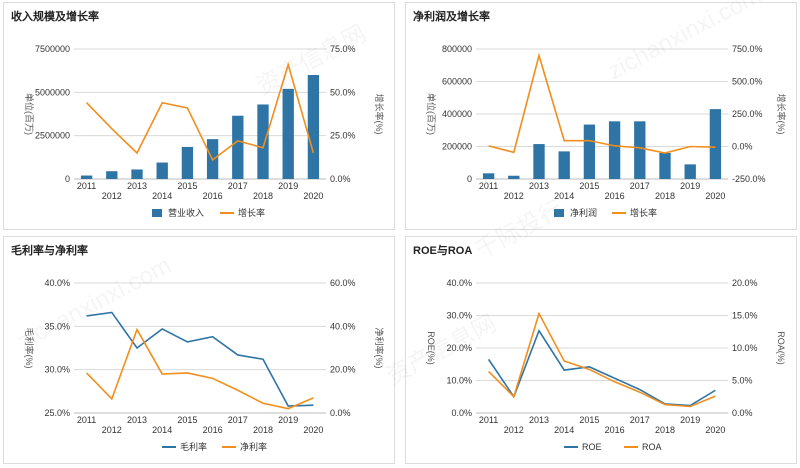 The image size is (800, 468). What do you see at coordinates (49, 251) in the screenshot?
I see `chart-title: 毛利率与净利率` at bounding box center [49, 251].